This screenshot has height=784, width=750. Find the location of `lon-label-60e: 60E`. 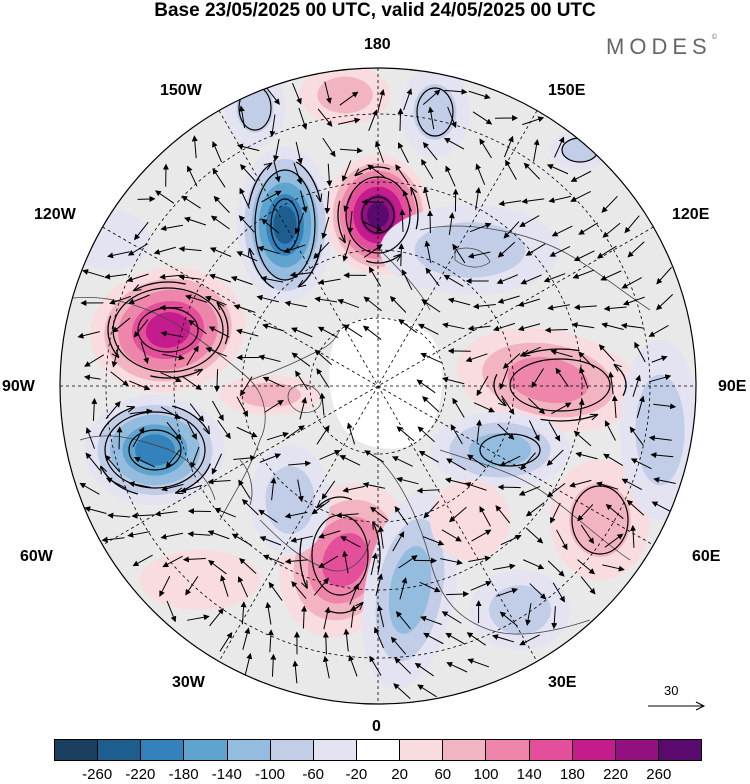

lon-label-60e: 60E is located at coordinates (706, 557).